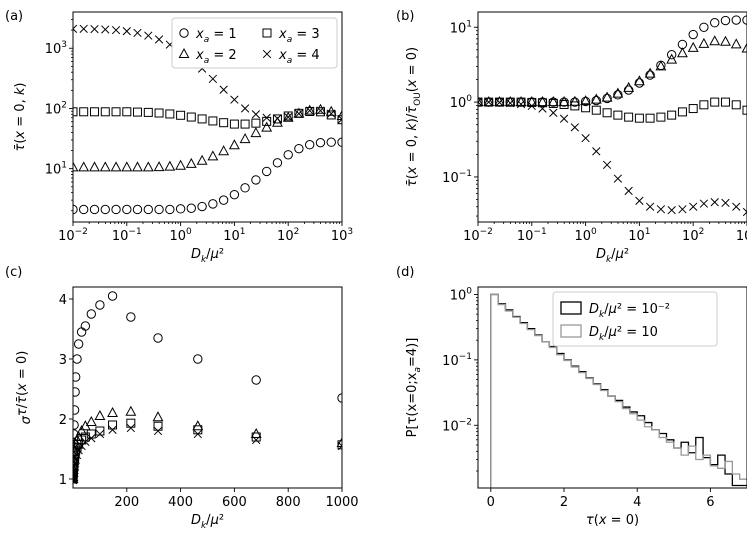 The height and width of the screenshot is (544, 747). What do you see at coordinates (180, 235) in the screenshot?
I see `x-tick-label: 10⁰` at bounding box center [180, 235].